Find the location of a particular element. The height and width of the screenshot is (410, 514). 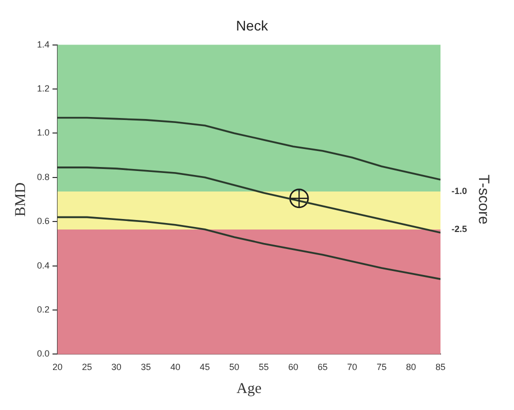

y-tick-label: 0.0 is located at coordinates (43, 353).